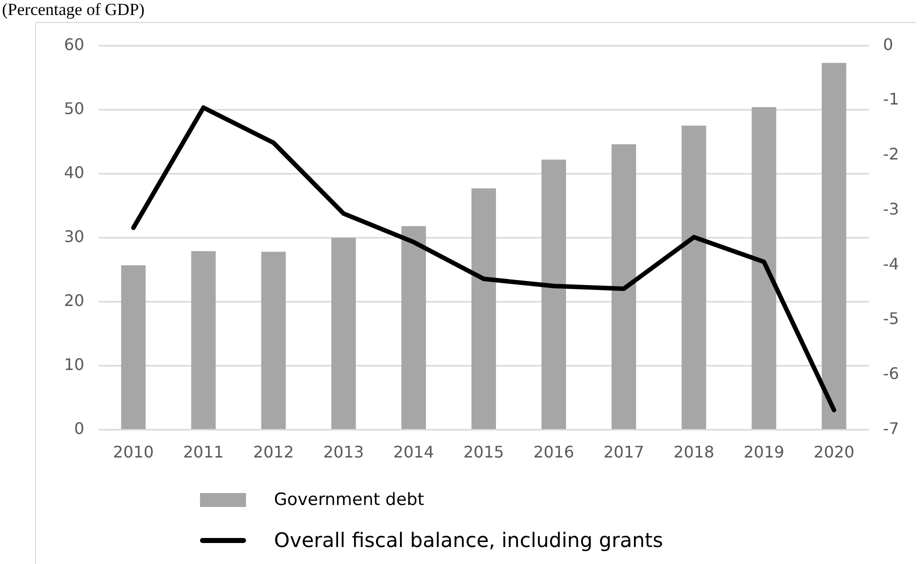 This screenshot has height=564, width=923. I want to click on x-tick-label: 2010, so click(133, 452).